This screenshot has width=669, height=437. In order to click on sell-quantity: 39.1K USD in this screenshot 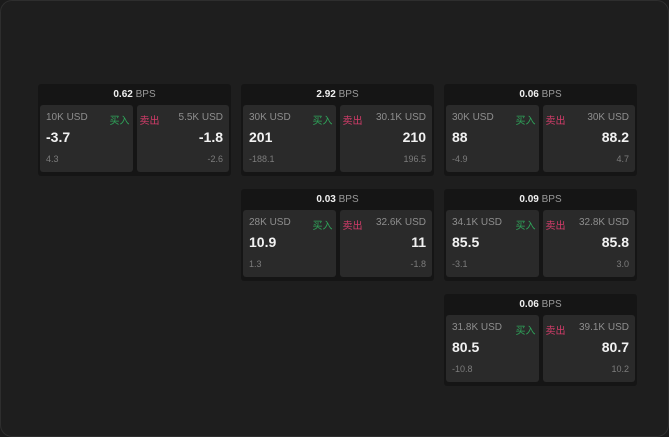, I will do `click(603, 327)`.